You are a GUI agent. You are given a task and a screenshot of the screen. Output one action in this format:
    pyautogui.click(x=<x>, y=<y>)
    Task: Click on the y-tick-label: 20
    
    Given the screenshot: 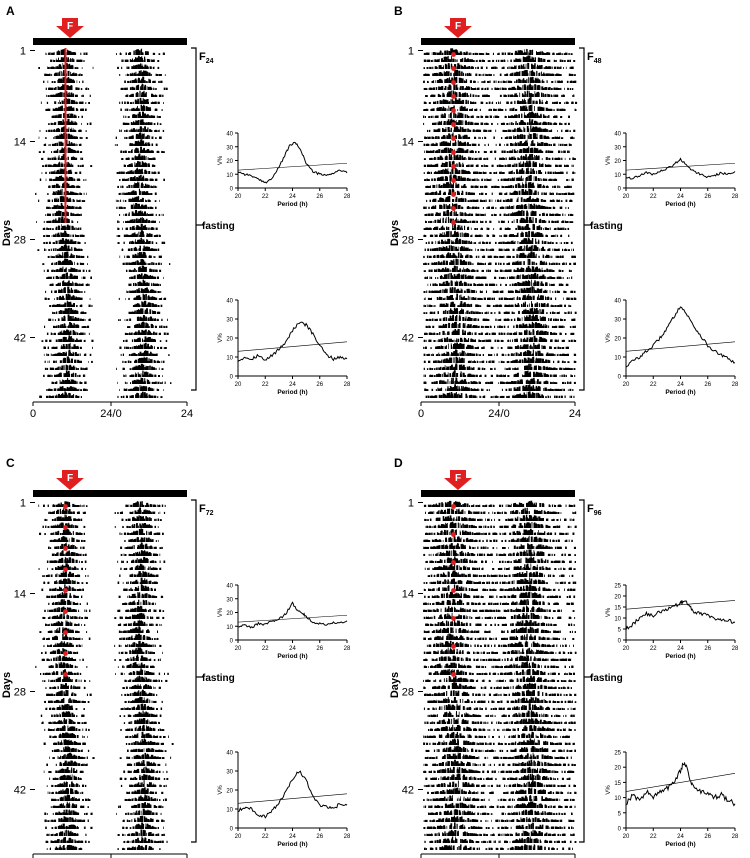 What is the action you would take?
    pyautogui.click(x=229, y=162)
    